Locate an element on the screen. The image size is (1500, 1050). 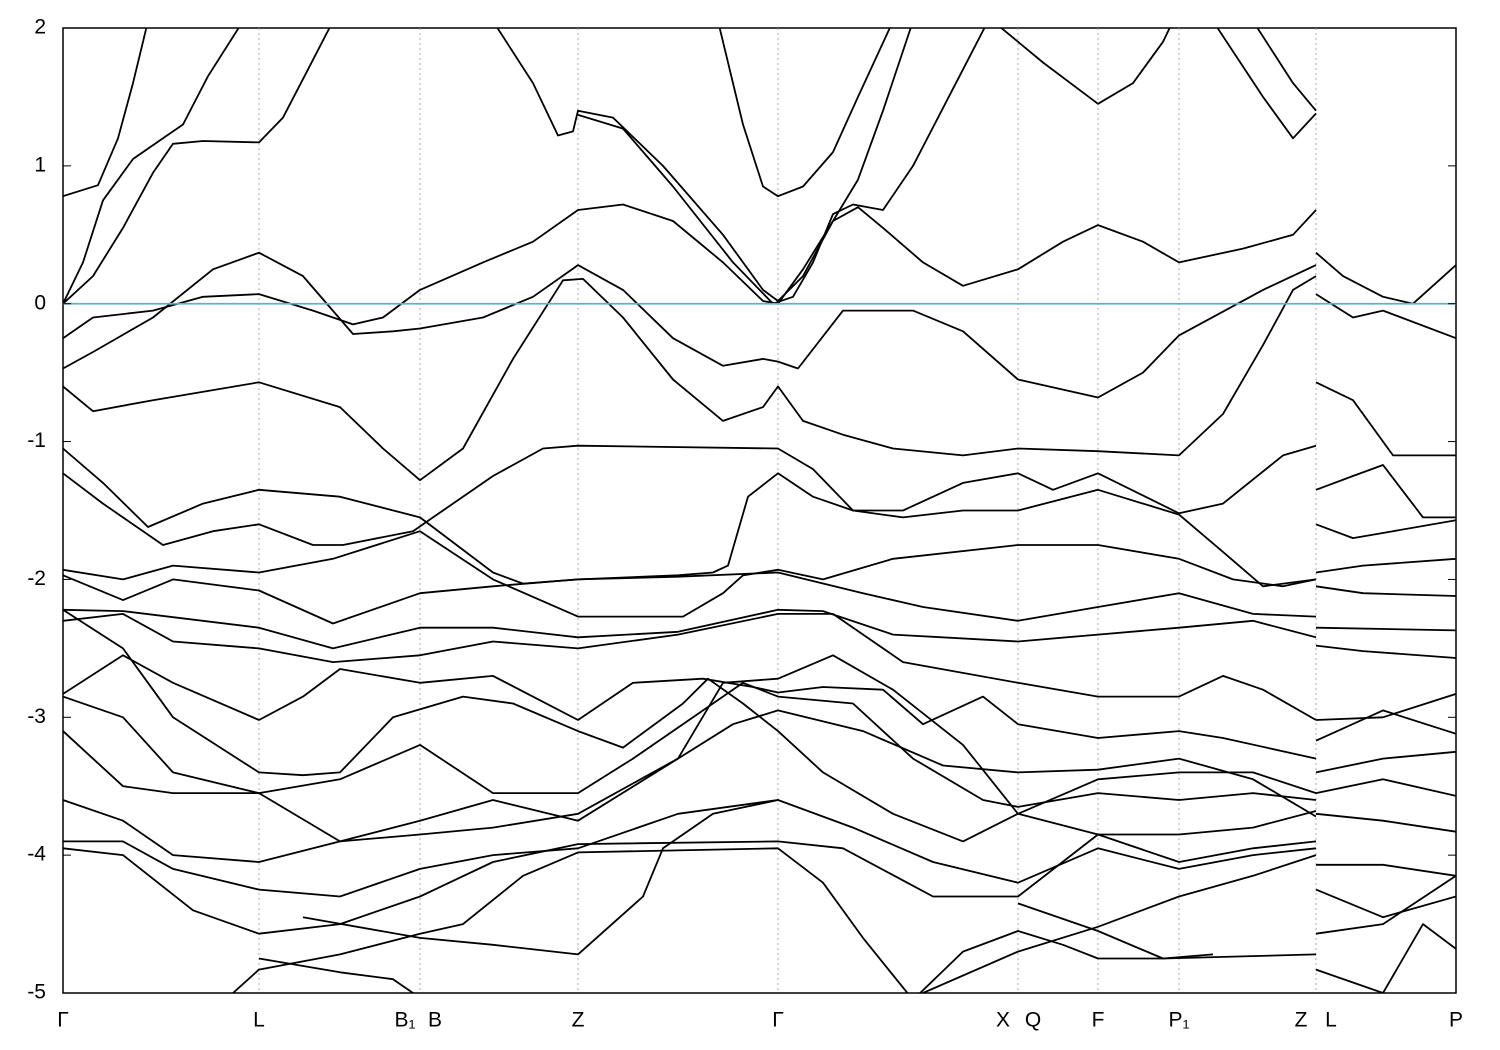
x-tick-label: F is located at coordinates (1098, 1020).